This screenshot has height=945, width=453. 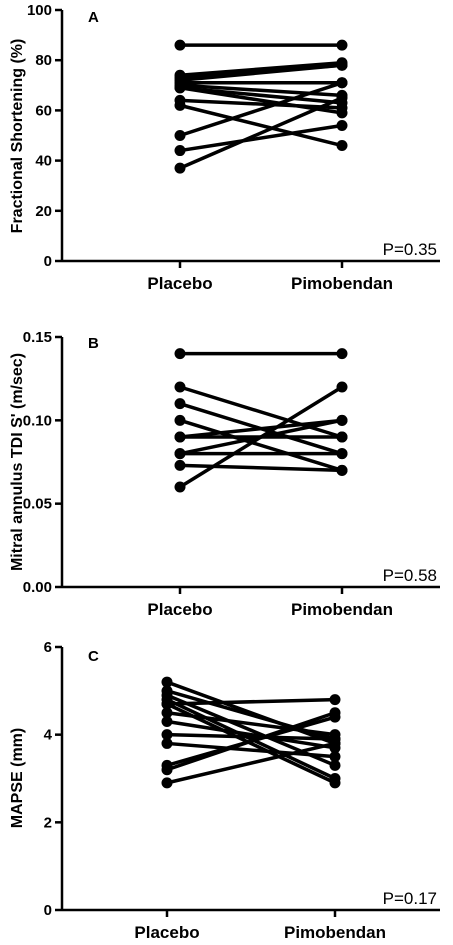 I want to click on y-tick-label: 60, so click(x=43, y=110).